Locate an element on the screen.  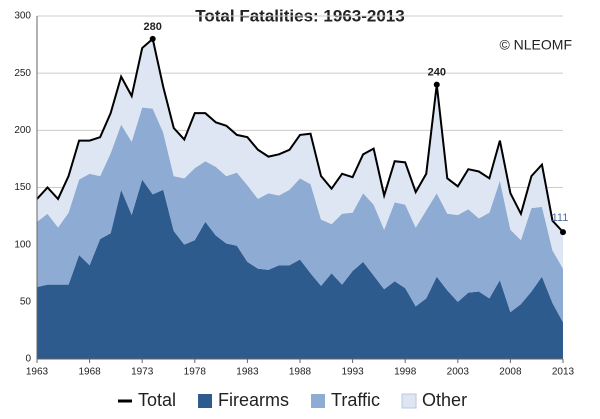
value-label: 280 is located at coordinates (153, 27).